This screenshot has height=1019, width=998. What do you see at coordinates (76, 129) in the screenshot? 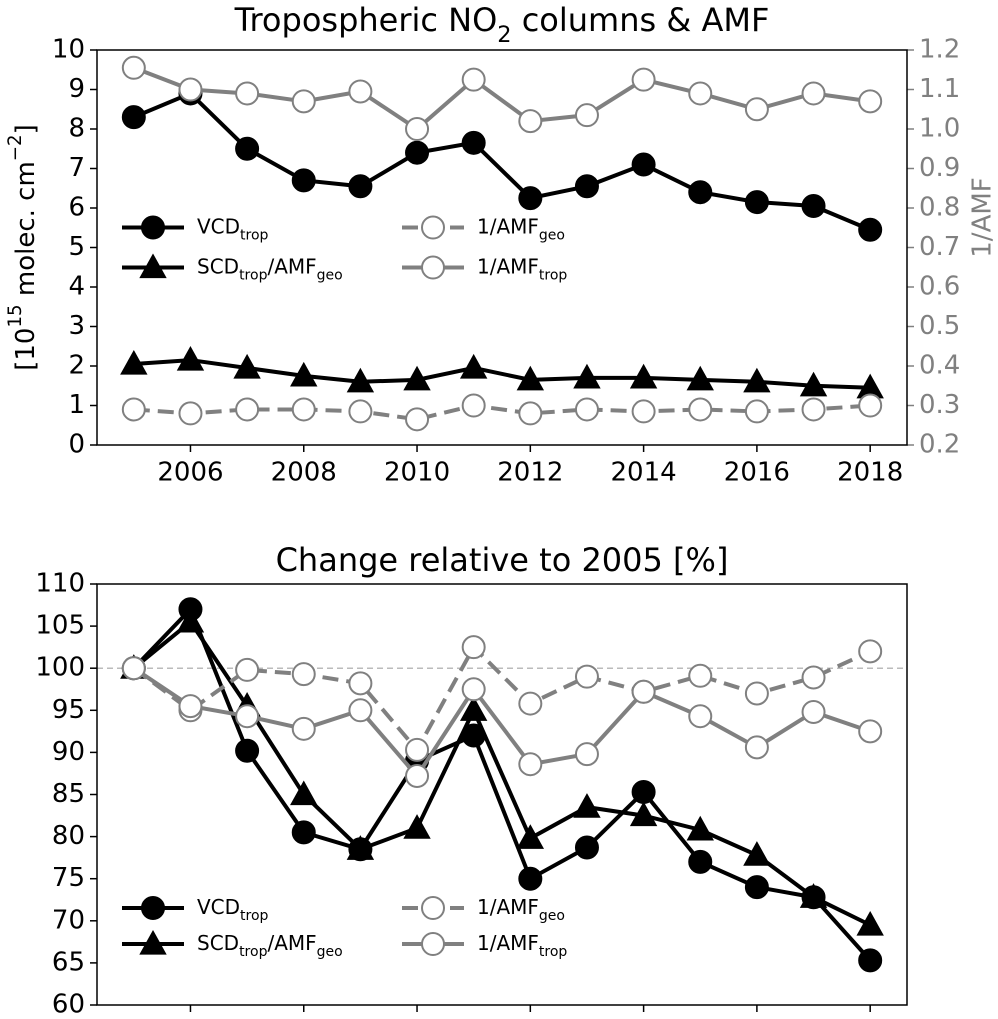
I see `y-tick-label: 8` at bounding box center [76, 129].